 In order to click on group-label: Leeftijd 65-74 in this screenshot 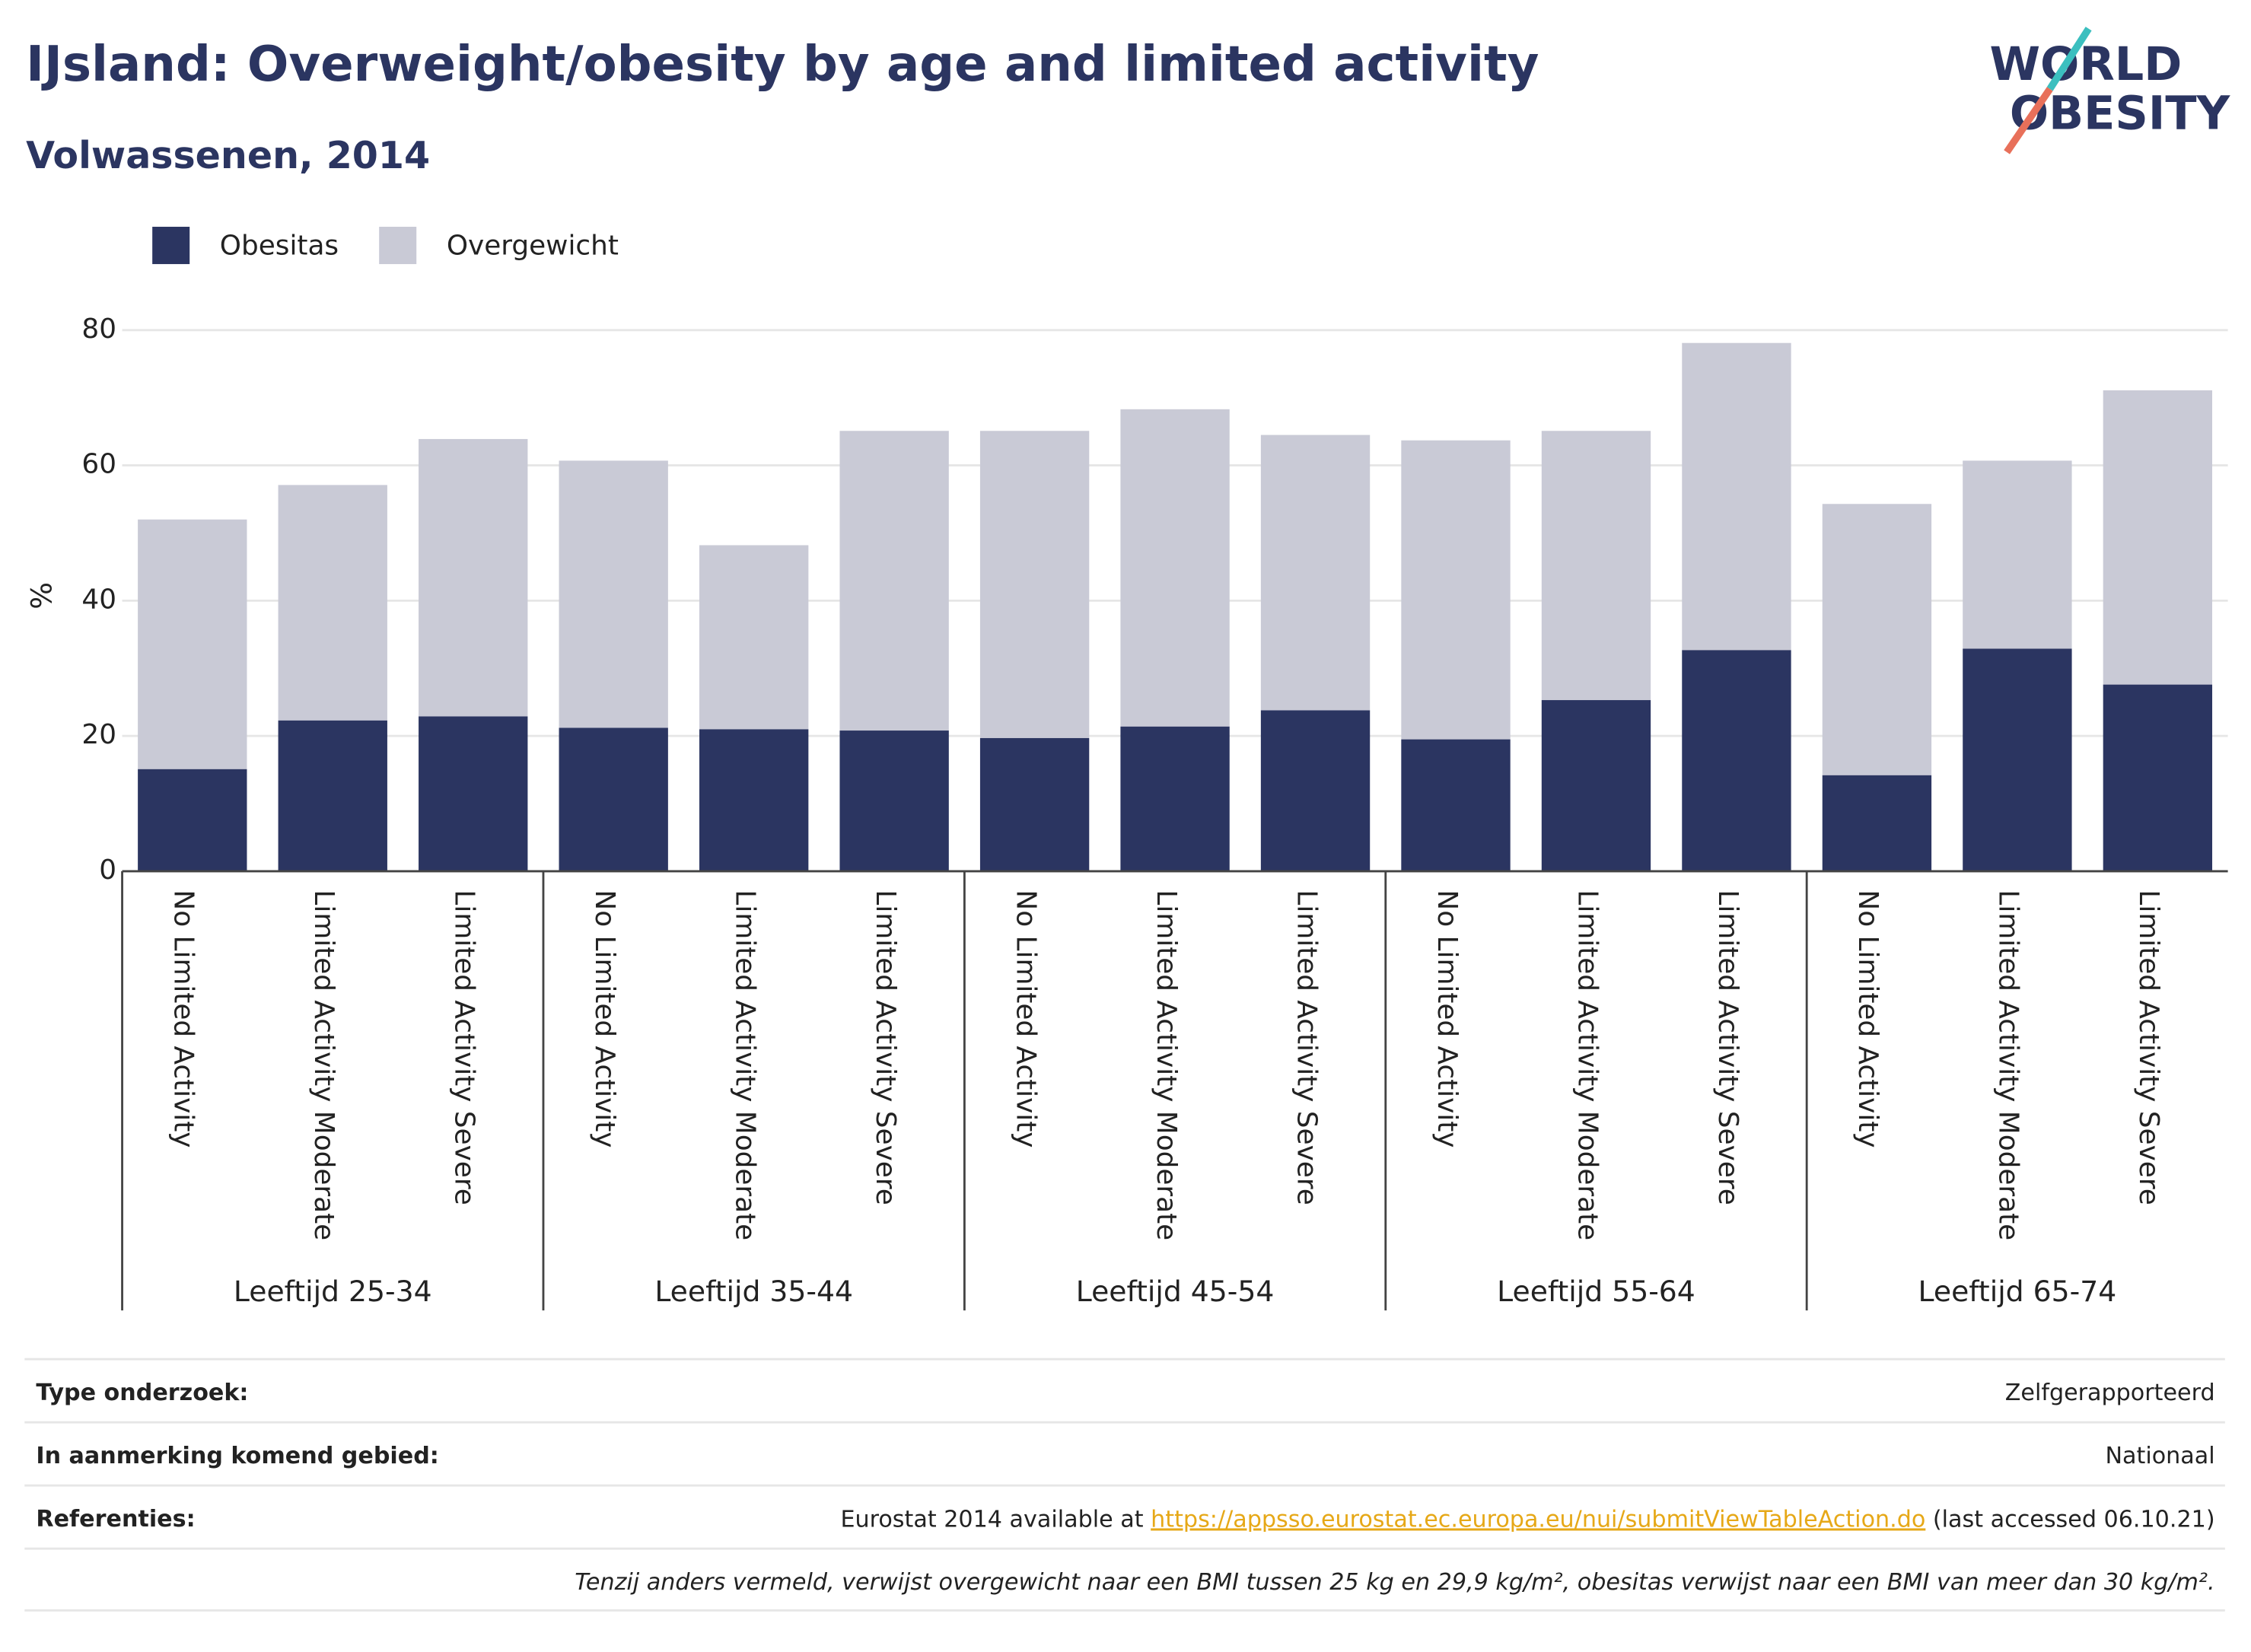, I will do `click(2017, 1291)`.